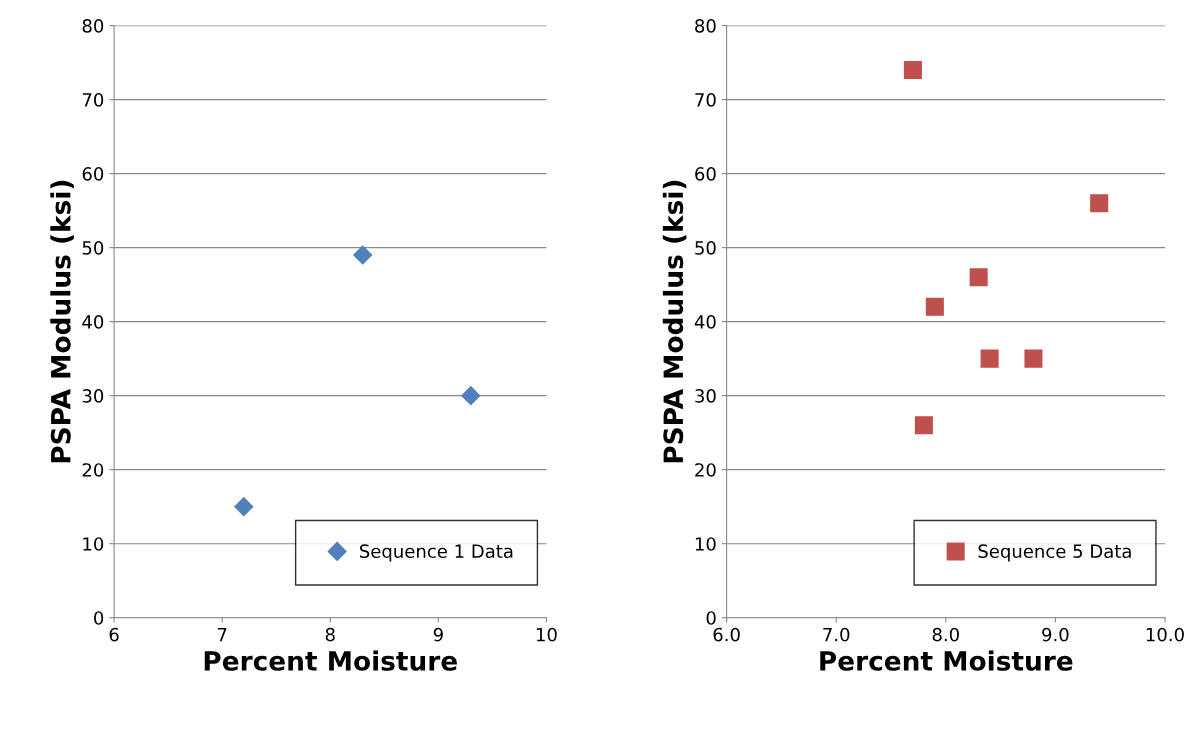  Describe the element at coordinates (726, 634) in the screenshot. I see `x-tick-label: 6.0` at that location.